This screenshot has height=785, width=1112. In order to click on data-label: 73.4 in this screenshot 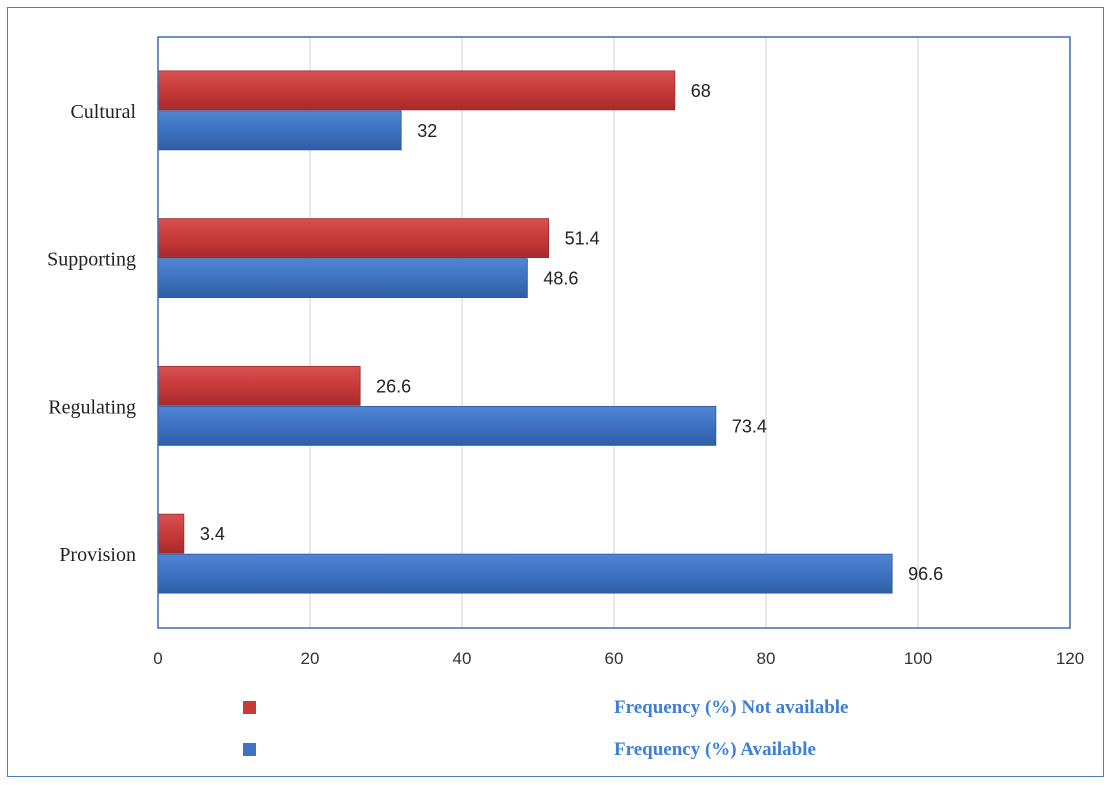, I will do `click(749, 426)`.